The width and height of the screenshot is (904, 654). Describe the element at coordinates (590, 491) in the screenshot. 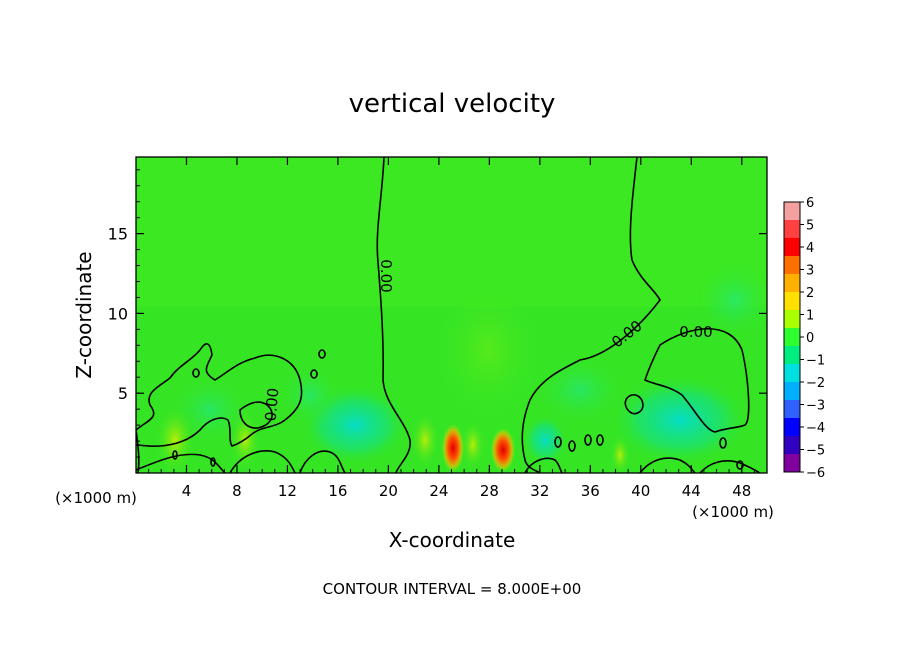

I see `x-tick-label: 36` at that location.